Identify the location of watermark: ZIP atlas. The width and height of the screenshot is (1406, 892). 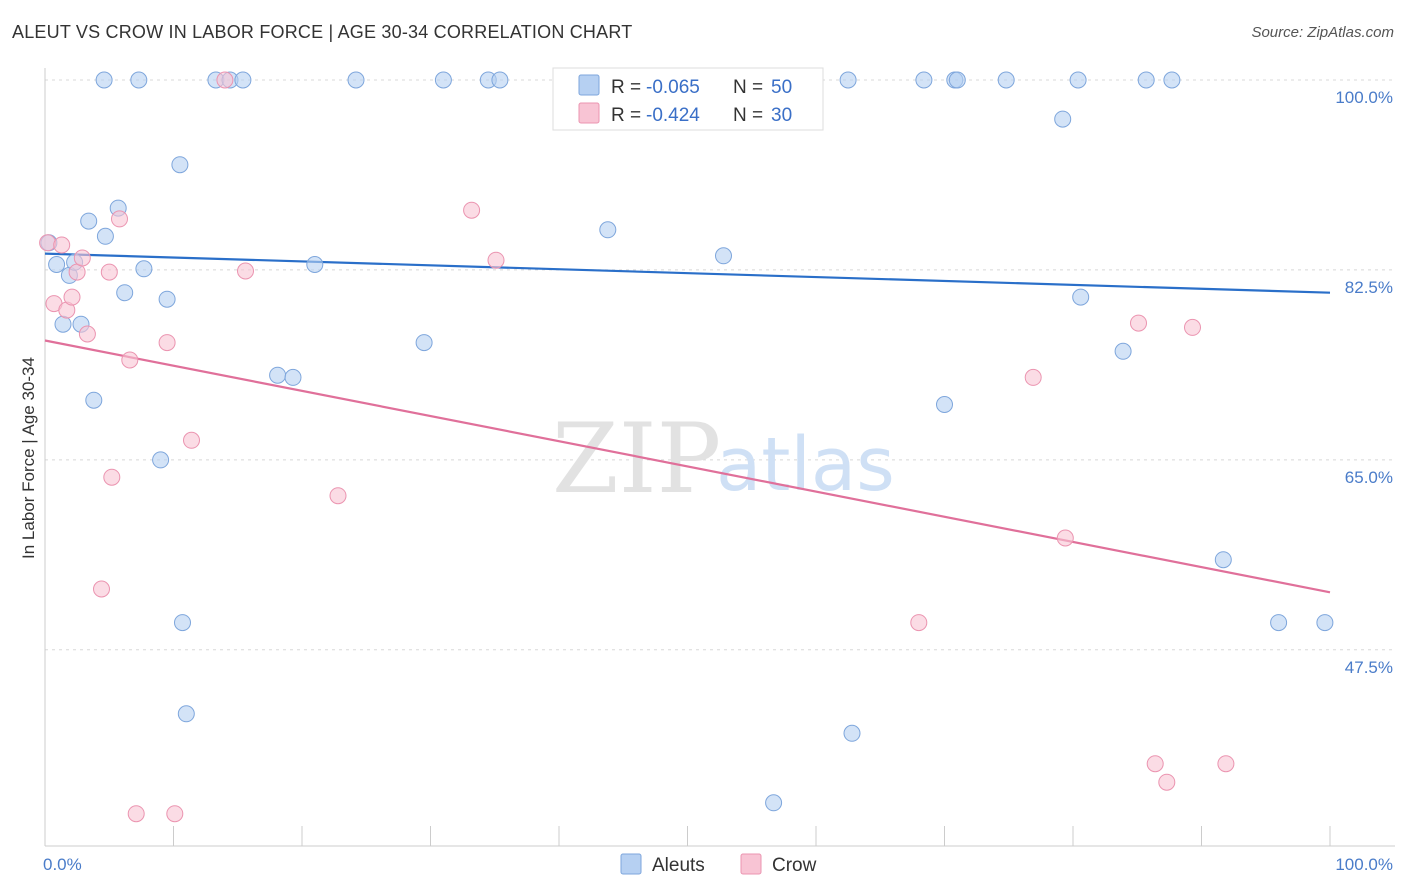
(723, 459).